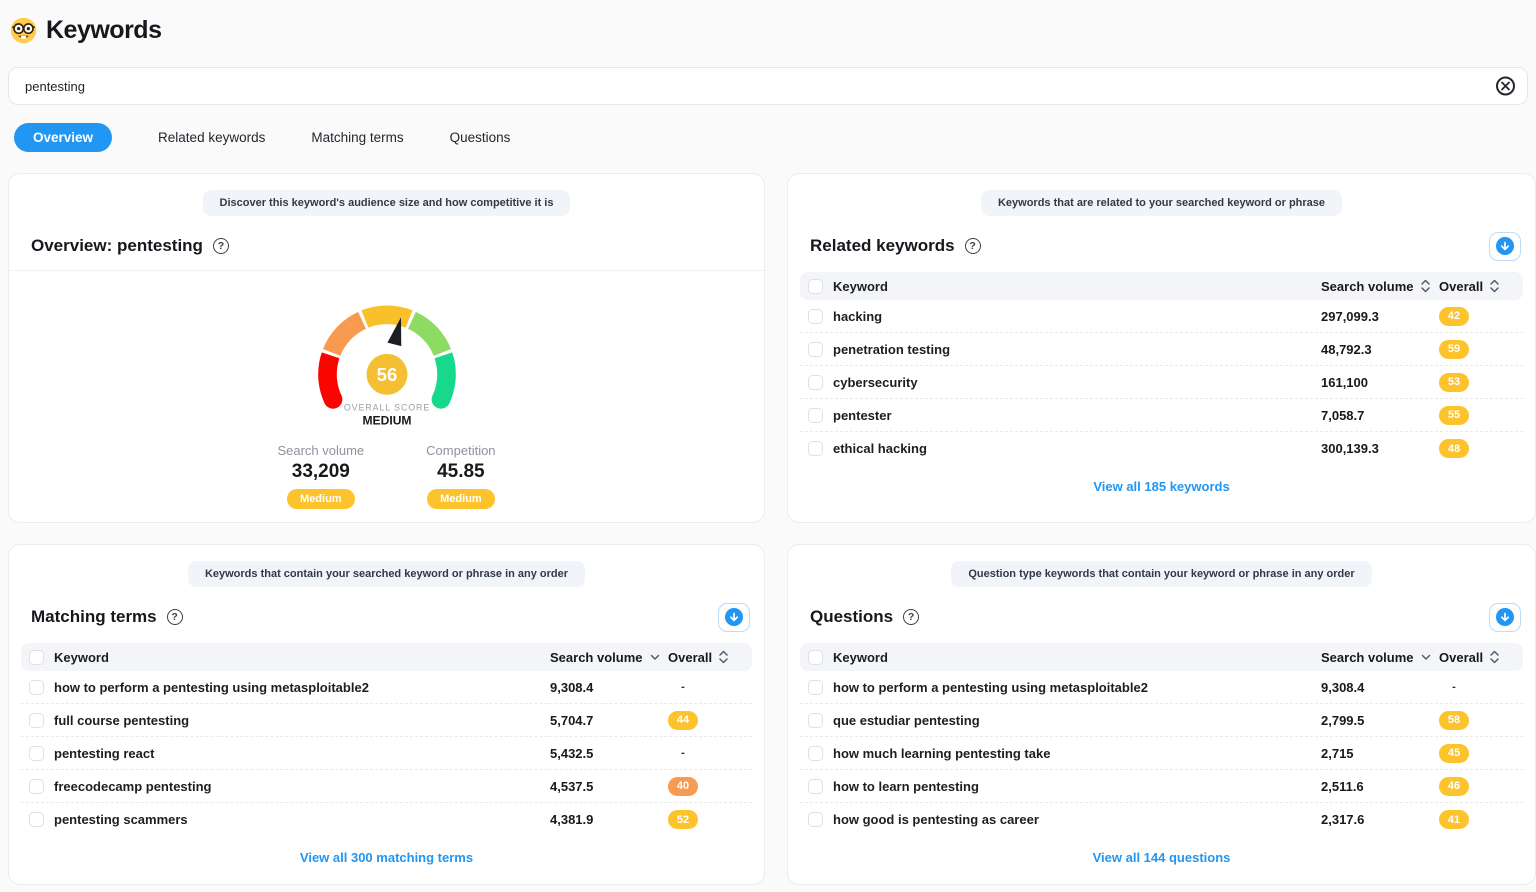 This screenshot has width=1536, height=892. I want to click on tab-overview: Overview, so click(63, 137).